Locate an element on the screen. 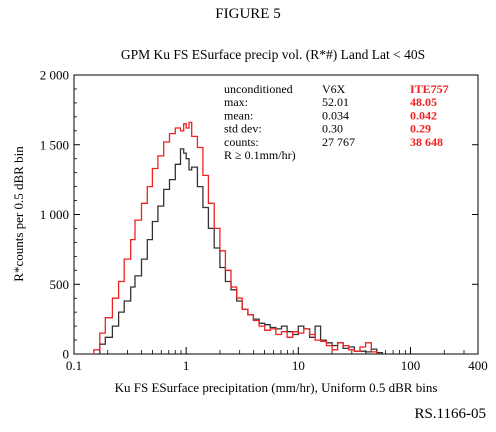  stats-cell: max: is located at coordinates (236, 102).